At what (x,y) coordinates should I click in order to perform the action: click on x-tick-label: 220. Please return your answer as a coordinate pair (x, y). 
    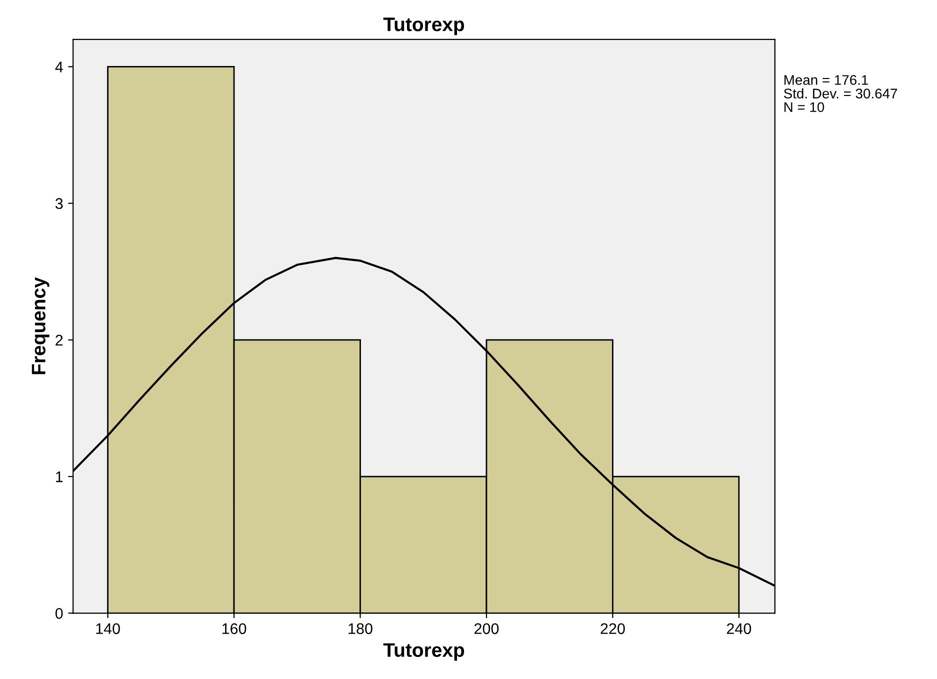
    Looking at the image, I should click on (612, 628).